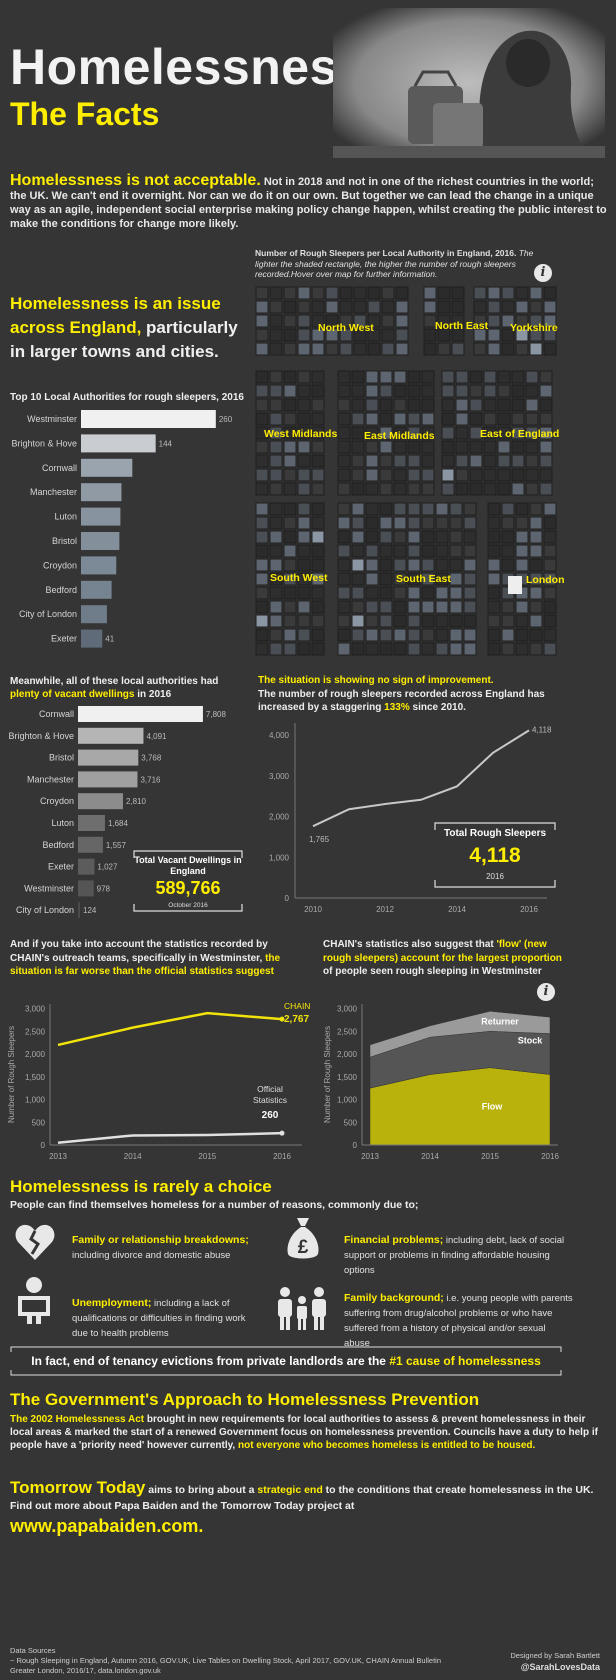 Image resolution: width=616 pixels, height=1680 pixels. Describe the element at coordinates (531, 1040) in the screenshot. I see `area-label-stock: Stock` at that location.